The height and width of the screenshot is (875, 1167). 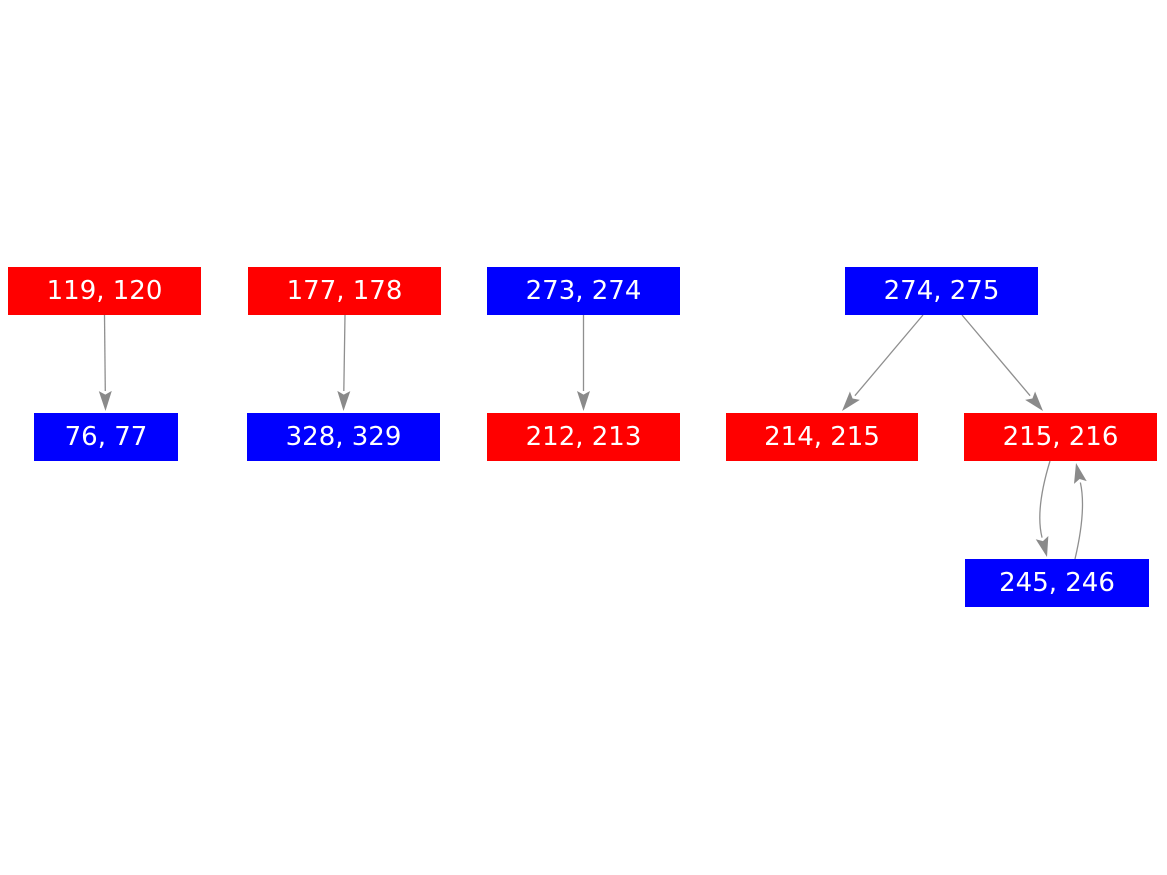 I want to click on graph-node-n215-216: 215, 216, so click(x=1060, y=437).